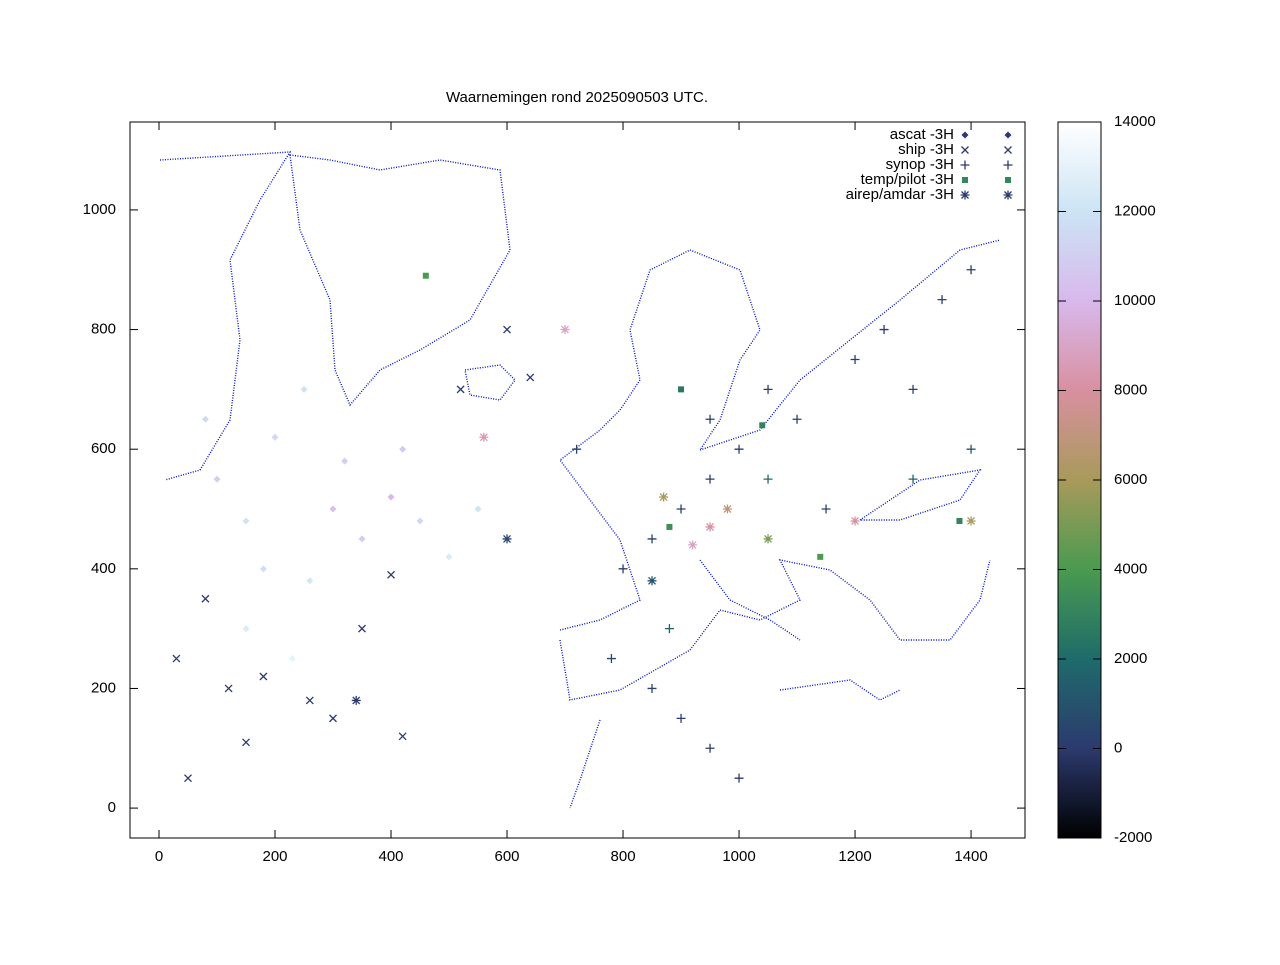 Image resolution: width=1280 pixels, height=965 pixels. Describe the element at coordinates (103, 568) in the screenshot. I see `y-tick-label: 400` at that location.